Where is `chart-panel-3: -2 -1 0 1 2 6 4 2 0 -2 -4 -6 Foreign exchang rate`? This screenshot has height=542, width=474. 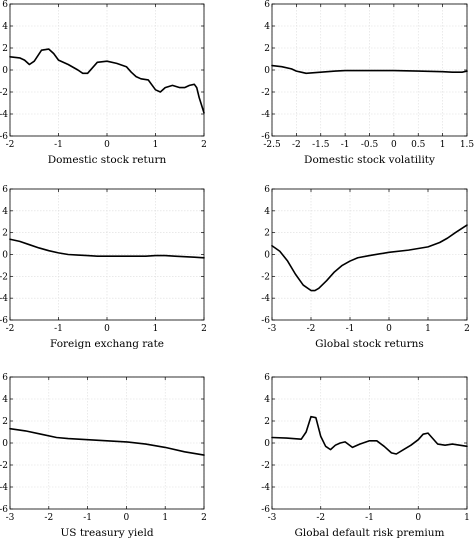
chart-panel-3: -2 -1 0 1 2 6 4 2 0 -2 -4 -6 Foreign exchang rate is located at coordinates (103, 267).